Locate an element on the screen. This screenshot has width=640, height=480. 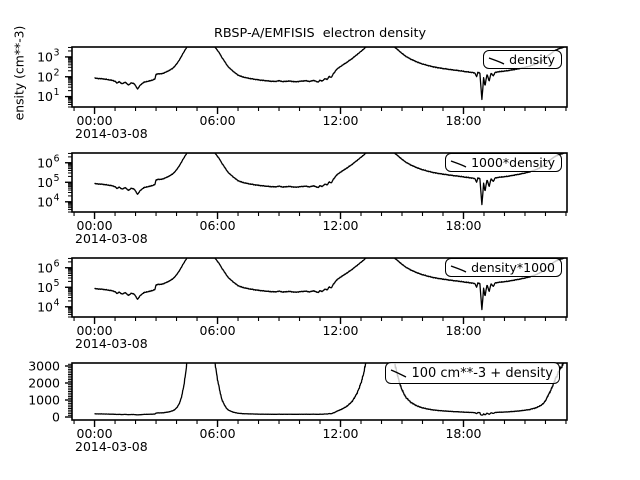
y-tick-exponent: 3 is located at coordinates (57, 52).